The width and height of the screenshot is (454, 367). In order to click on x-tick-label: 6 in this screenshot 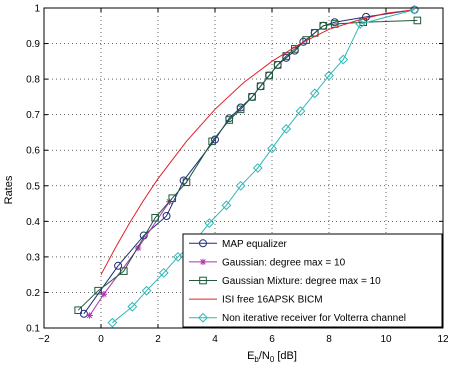, I will do `click(272, 339)`.